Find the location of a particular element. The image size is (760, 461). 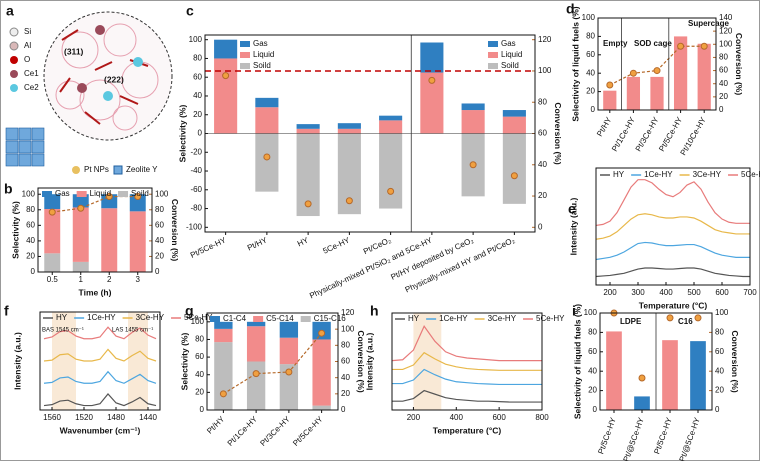

atom-icon is located at coordinates (14, 88).